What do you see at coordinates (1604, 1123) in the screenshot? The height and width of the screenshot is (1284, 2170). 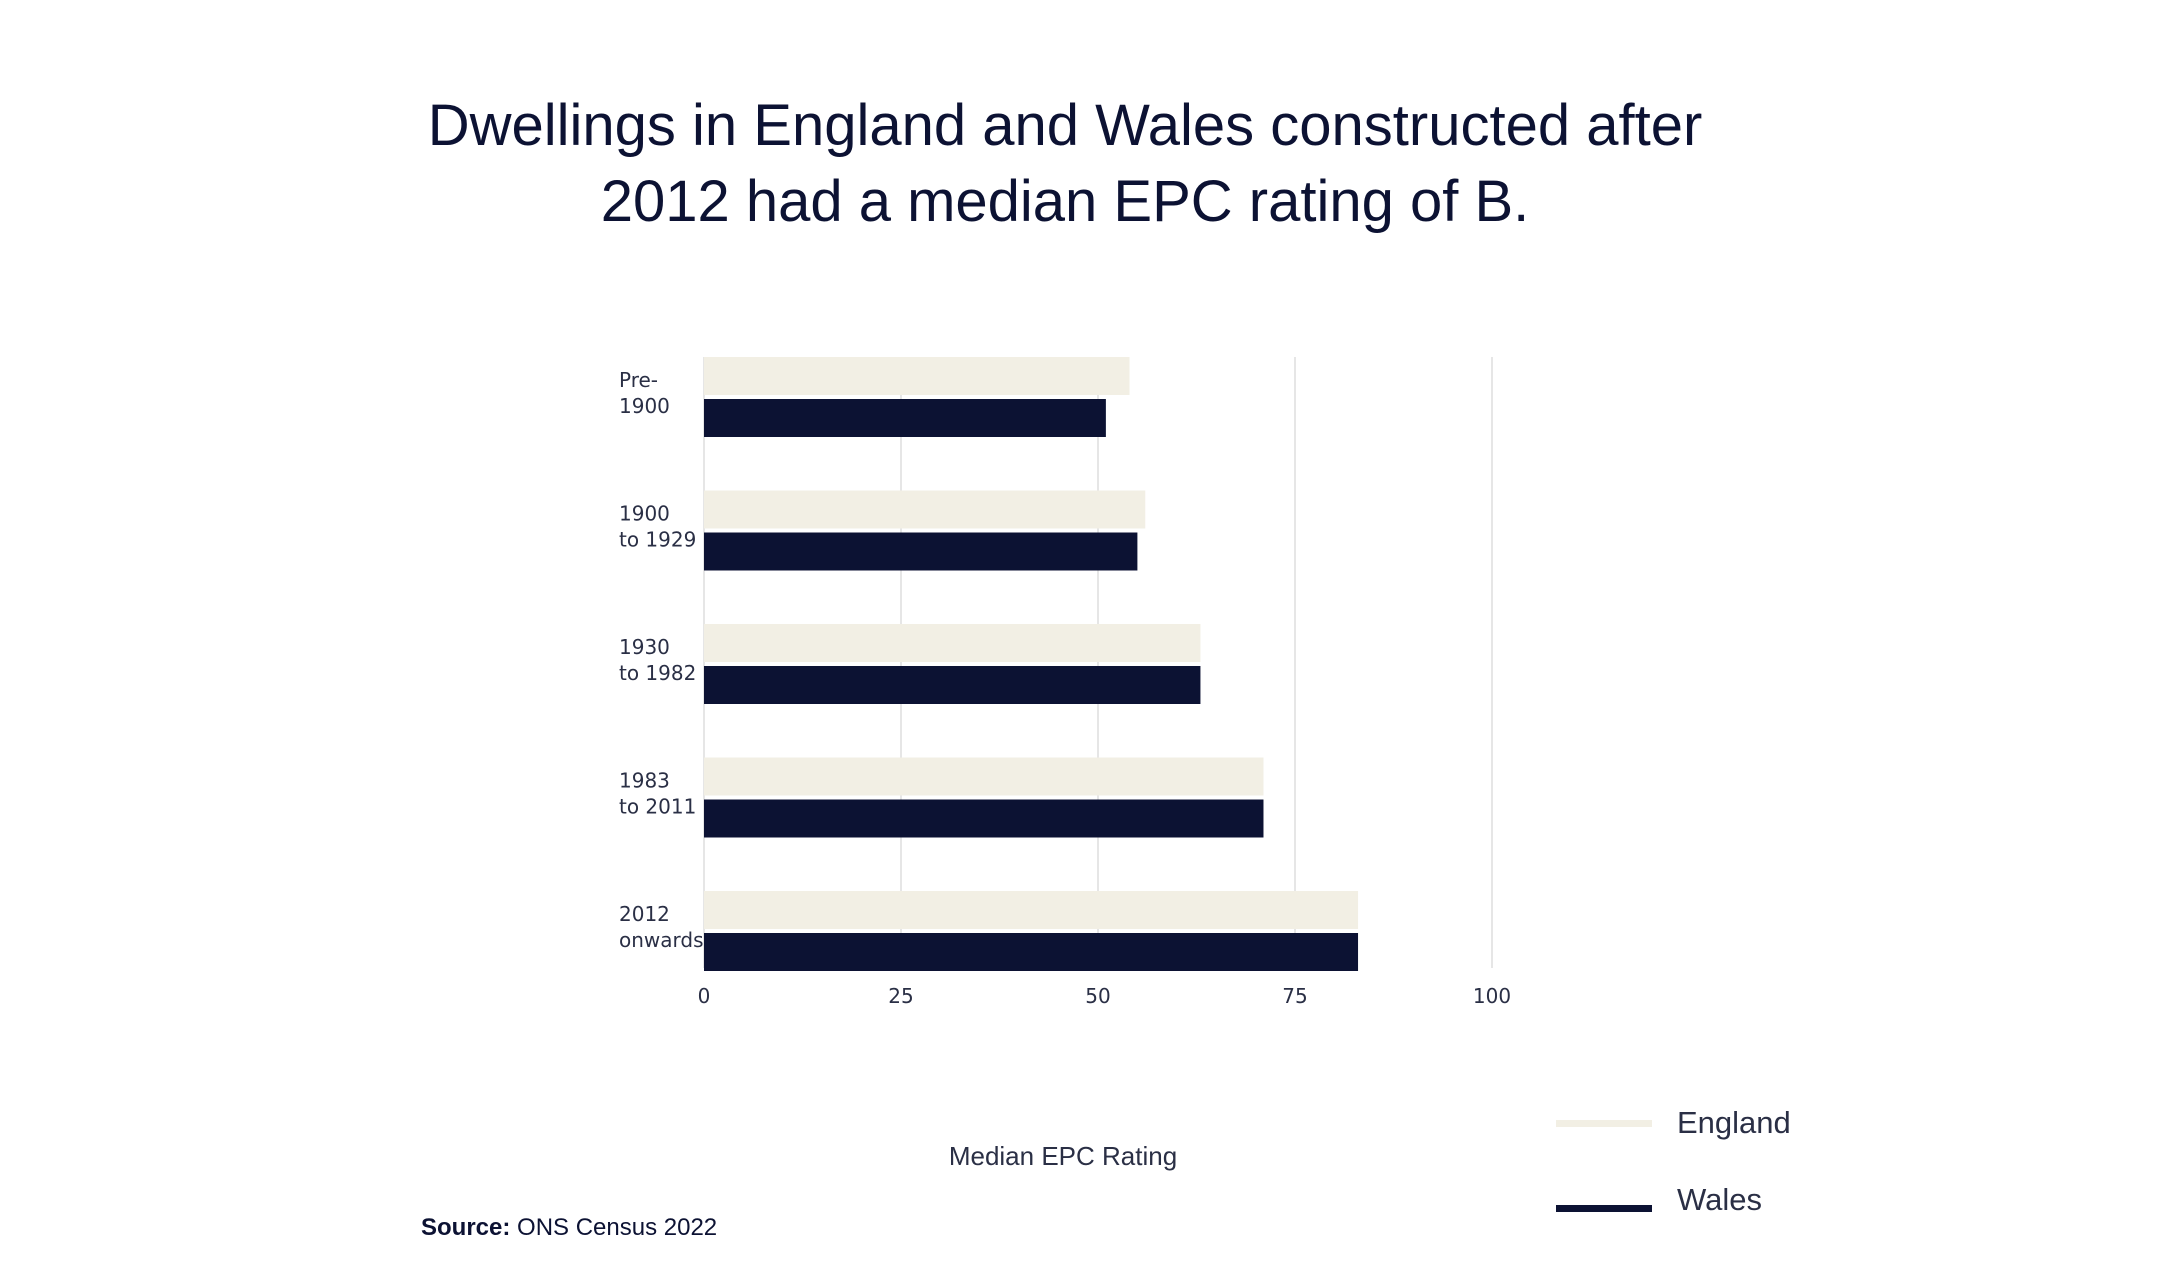 I see `legend-swatch-england` at bounding box center [1604, 1123].